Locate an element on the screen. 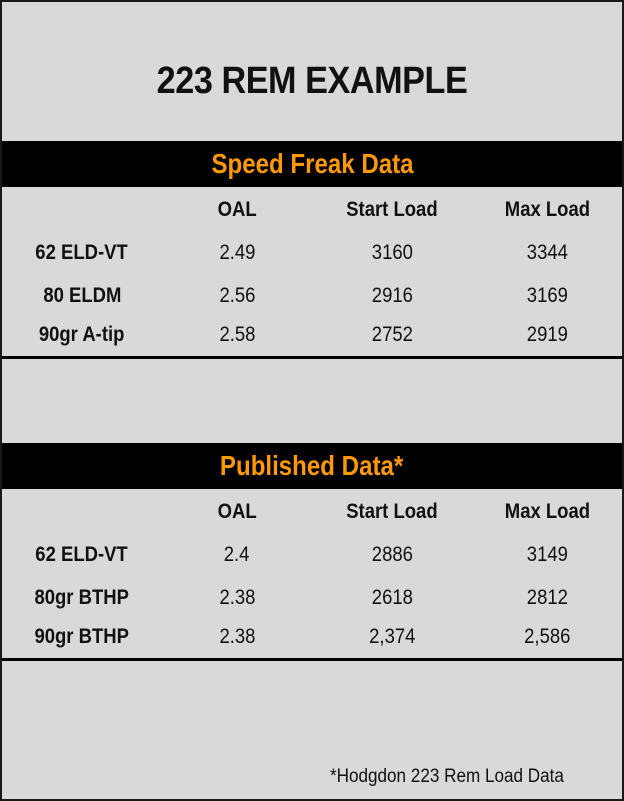 This screenshot has width=624, height=801. max-load-cell: 2,586 is located at coordinates (547, 636).